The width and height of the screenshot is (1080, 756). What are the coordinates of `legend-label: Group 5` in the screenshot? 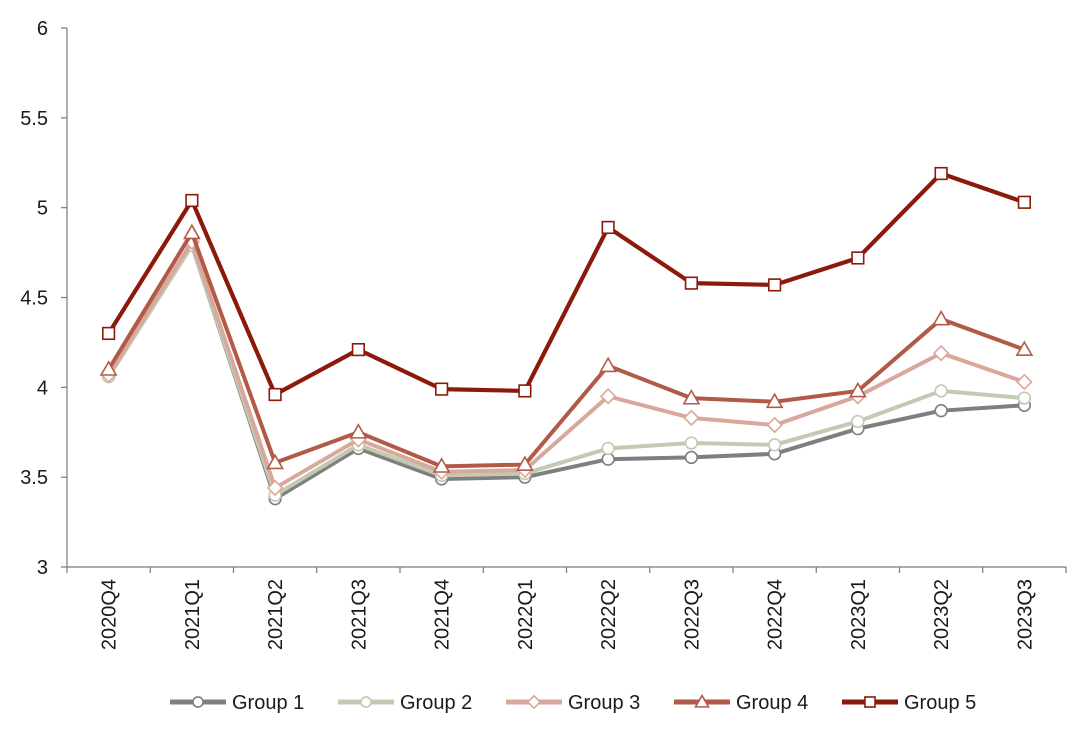 It's located at (940, 703).